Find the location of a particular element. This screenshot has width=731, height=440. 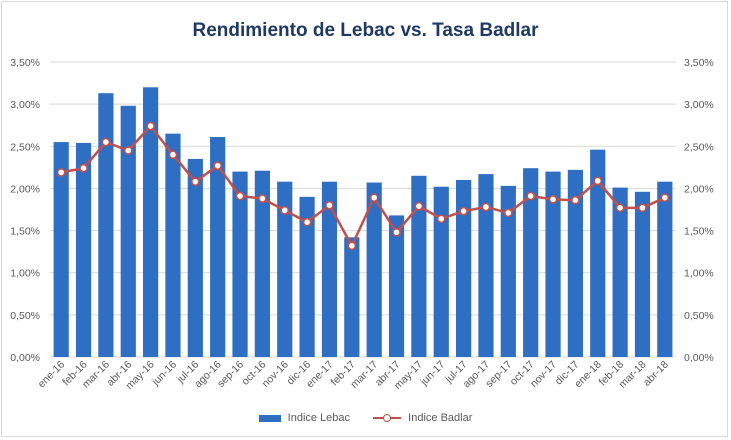

legend-swatch-bar is located at coordinates (269, 418).